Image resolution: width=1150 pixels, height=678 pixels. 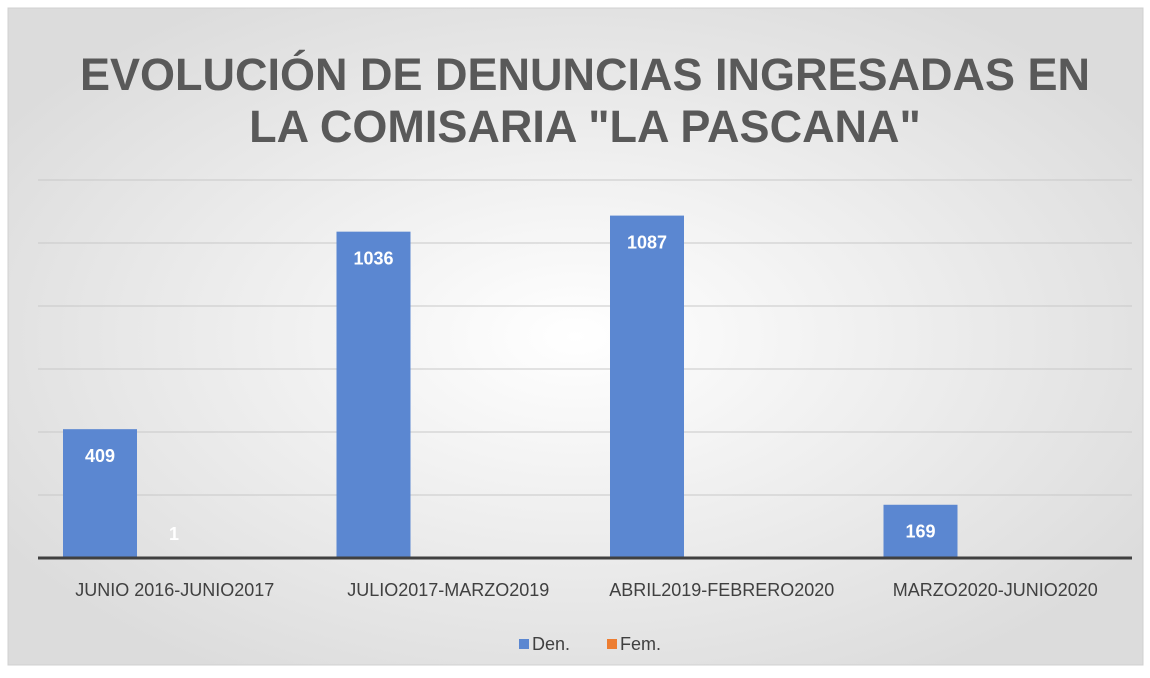 I want to click on data-label: 169, so click(x=920, y=532).